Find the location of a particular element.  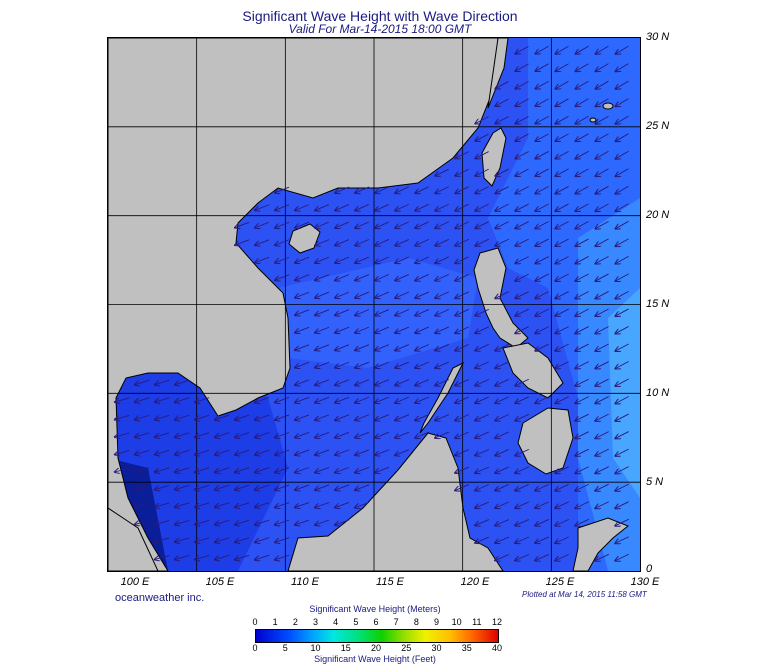

lat-label-20n: 20 N is located at coordinates (658, 215).